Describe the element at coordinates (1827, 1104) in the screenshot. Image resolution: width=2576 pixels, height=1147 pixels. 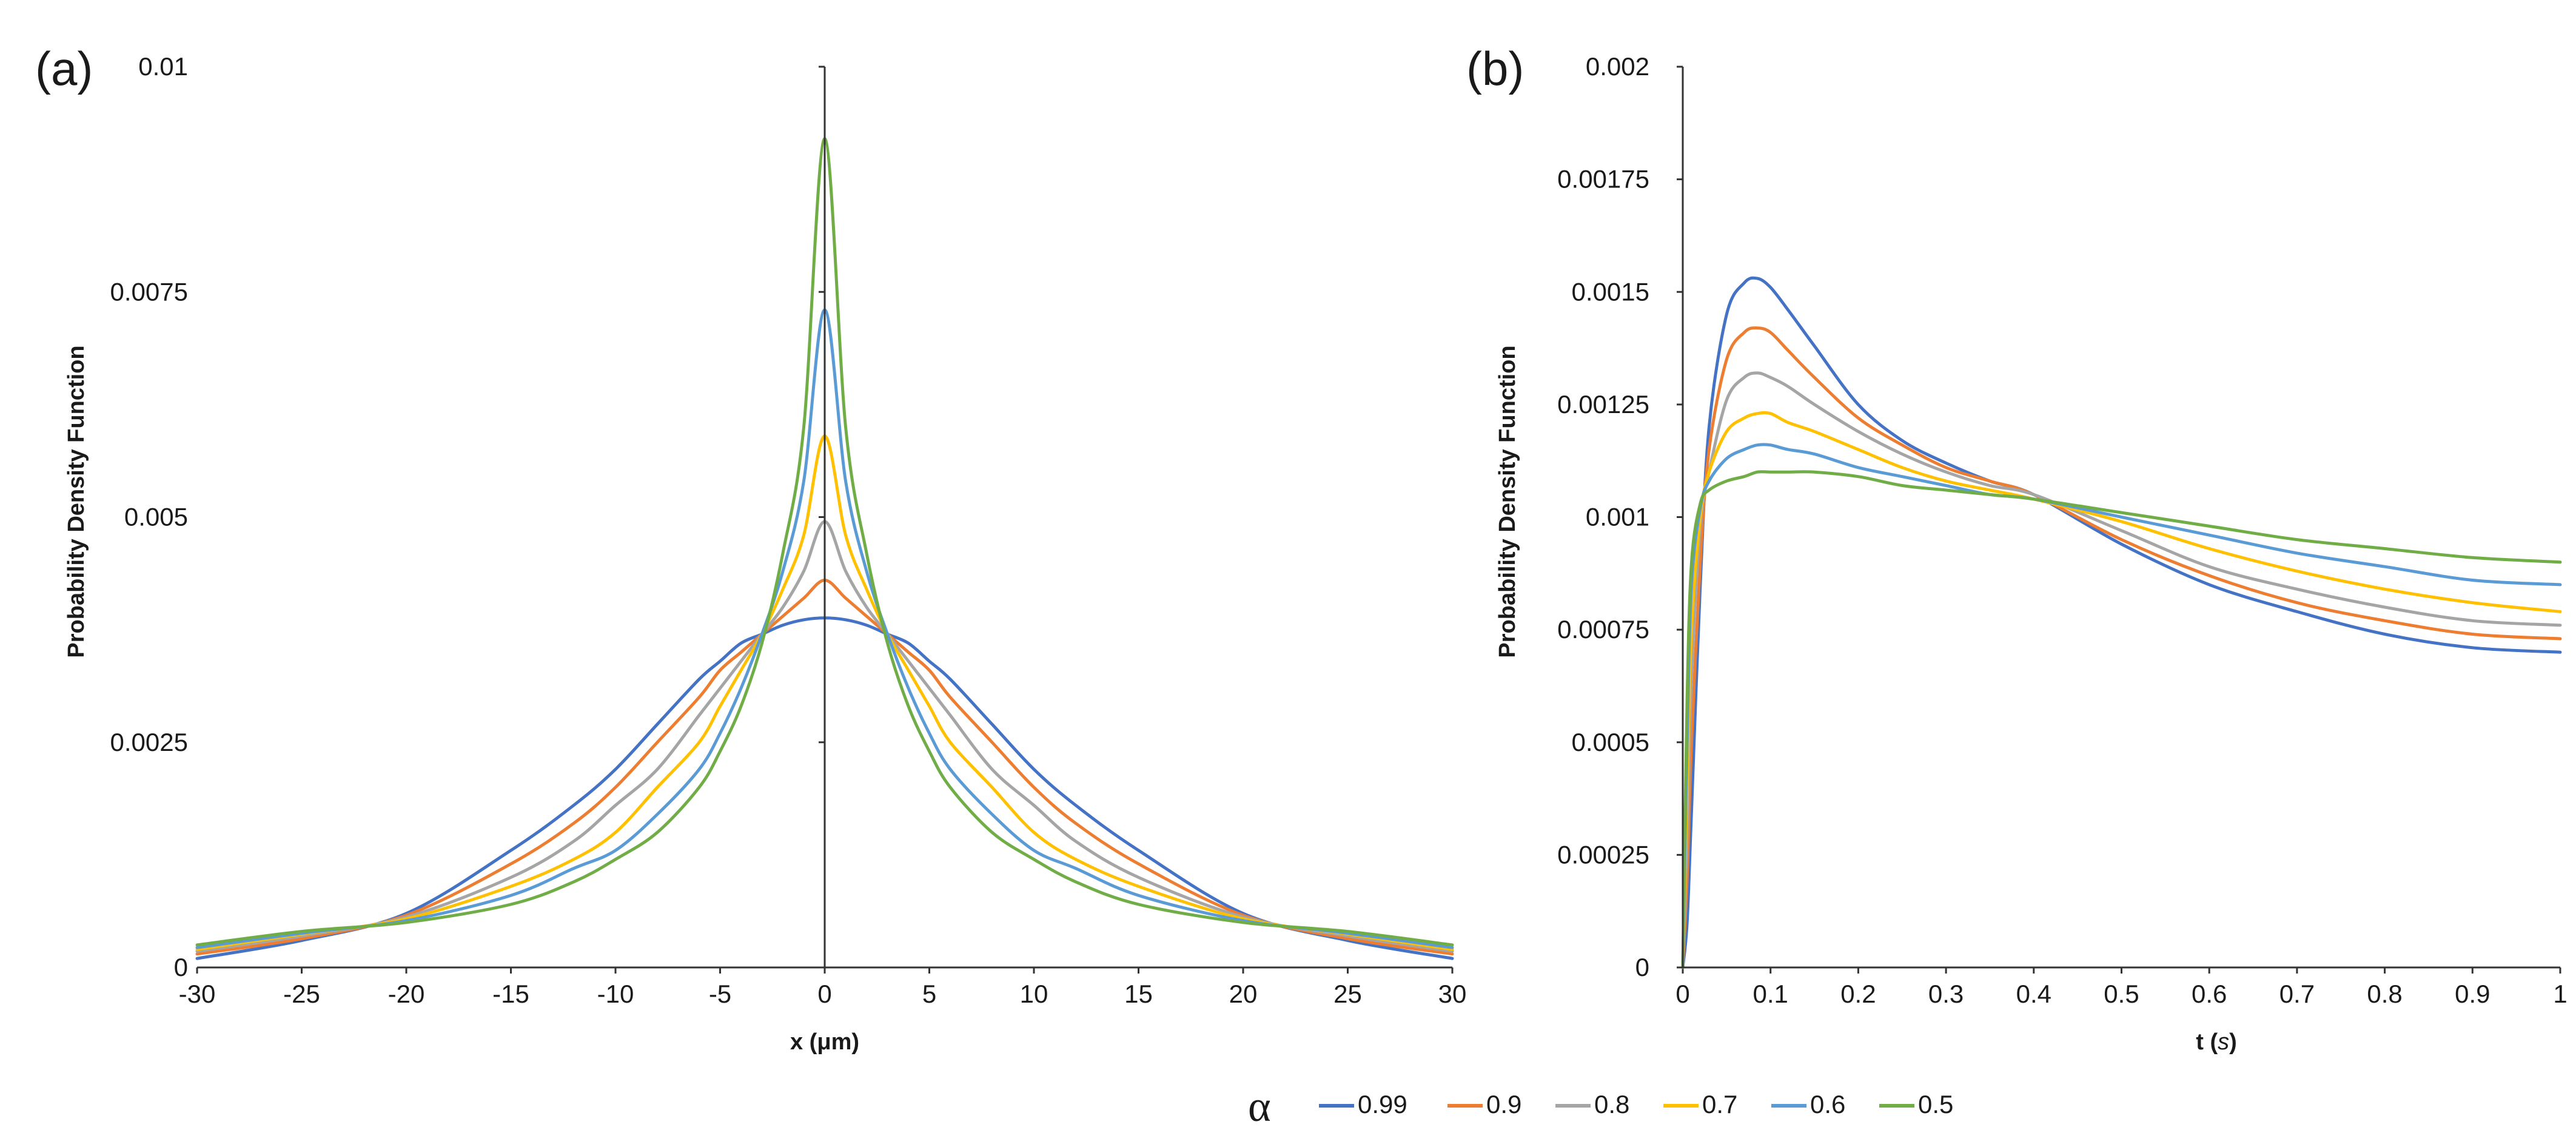
I see `legend-label-0_6: 0.6` at that location.